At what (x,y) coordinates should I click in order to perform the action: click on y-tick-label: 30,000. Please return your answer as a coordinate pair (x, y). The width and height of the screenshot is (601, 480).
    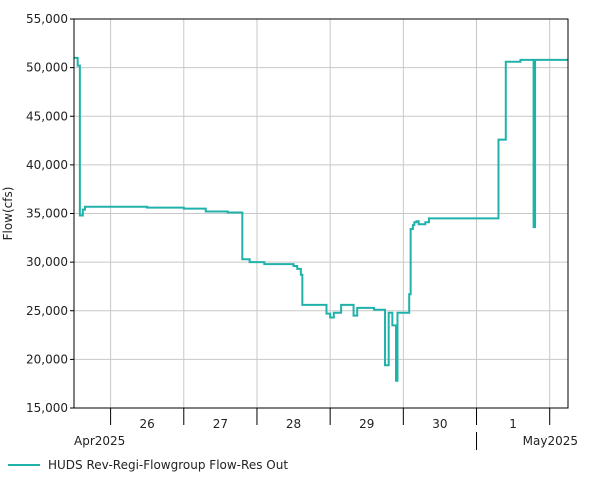
    Looking at the image, I should click on (47, 262).